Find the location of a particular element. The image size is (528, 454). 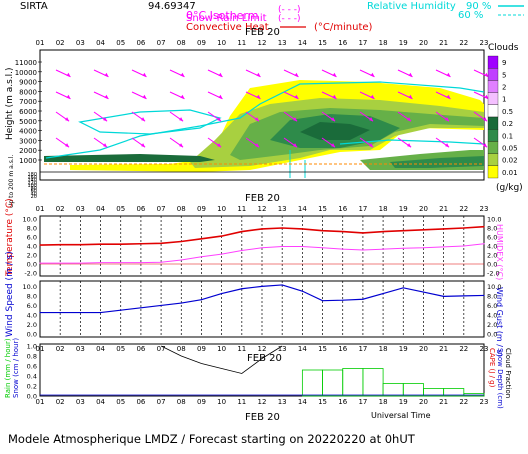

cloud-ytick-1000: 1000 is located at coordinates (28, 161).